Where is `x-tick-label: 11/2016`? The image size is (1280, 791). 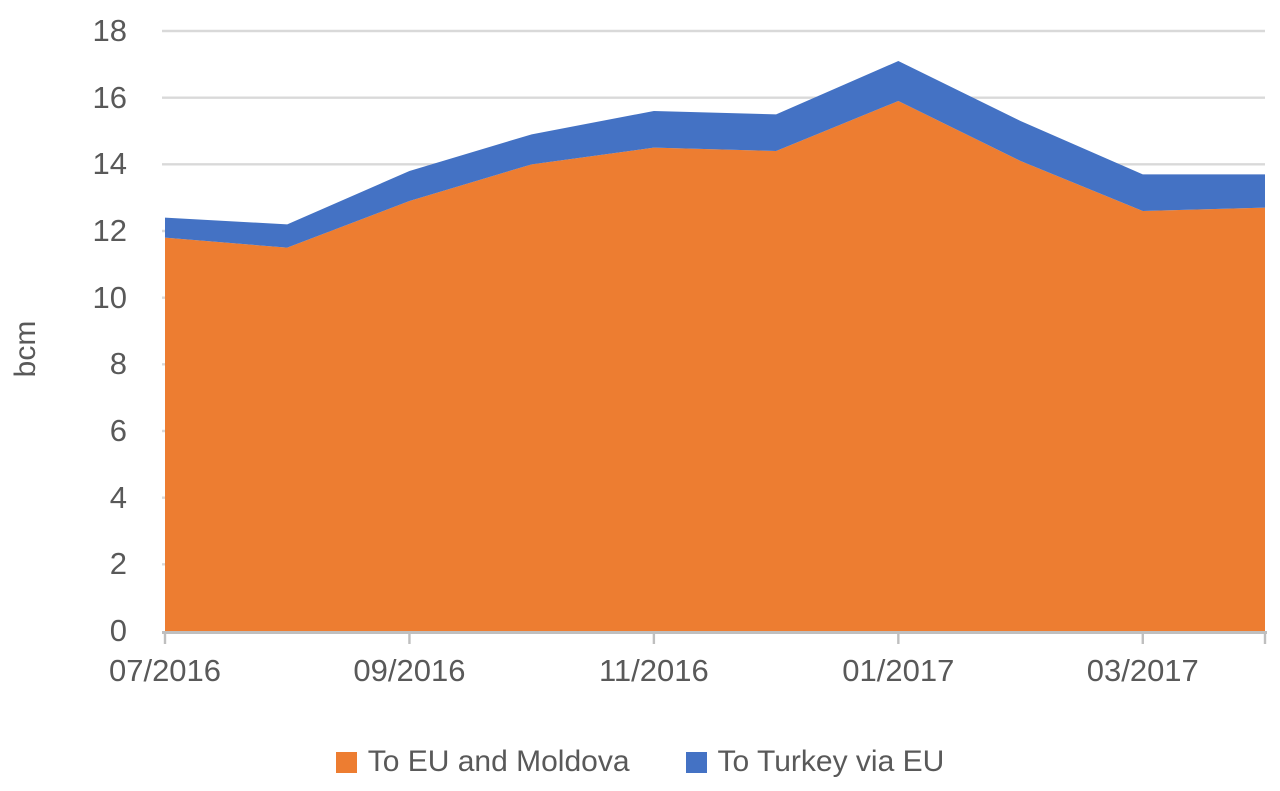 x-tick-label: 11/2016 is located at coordinates (653, 670).